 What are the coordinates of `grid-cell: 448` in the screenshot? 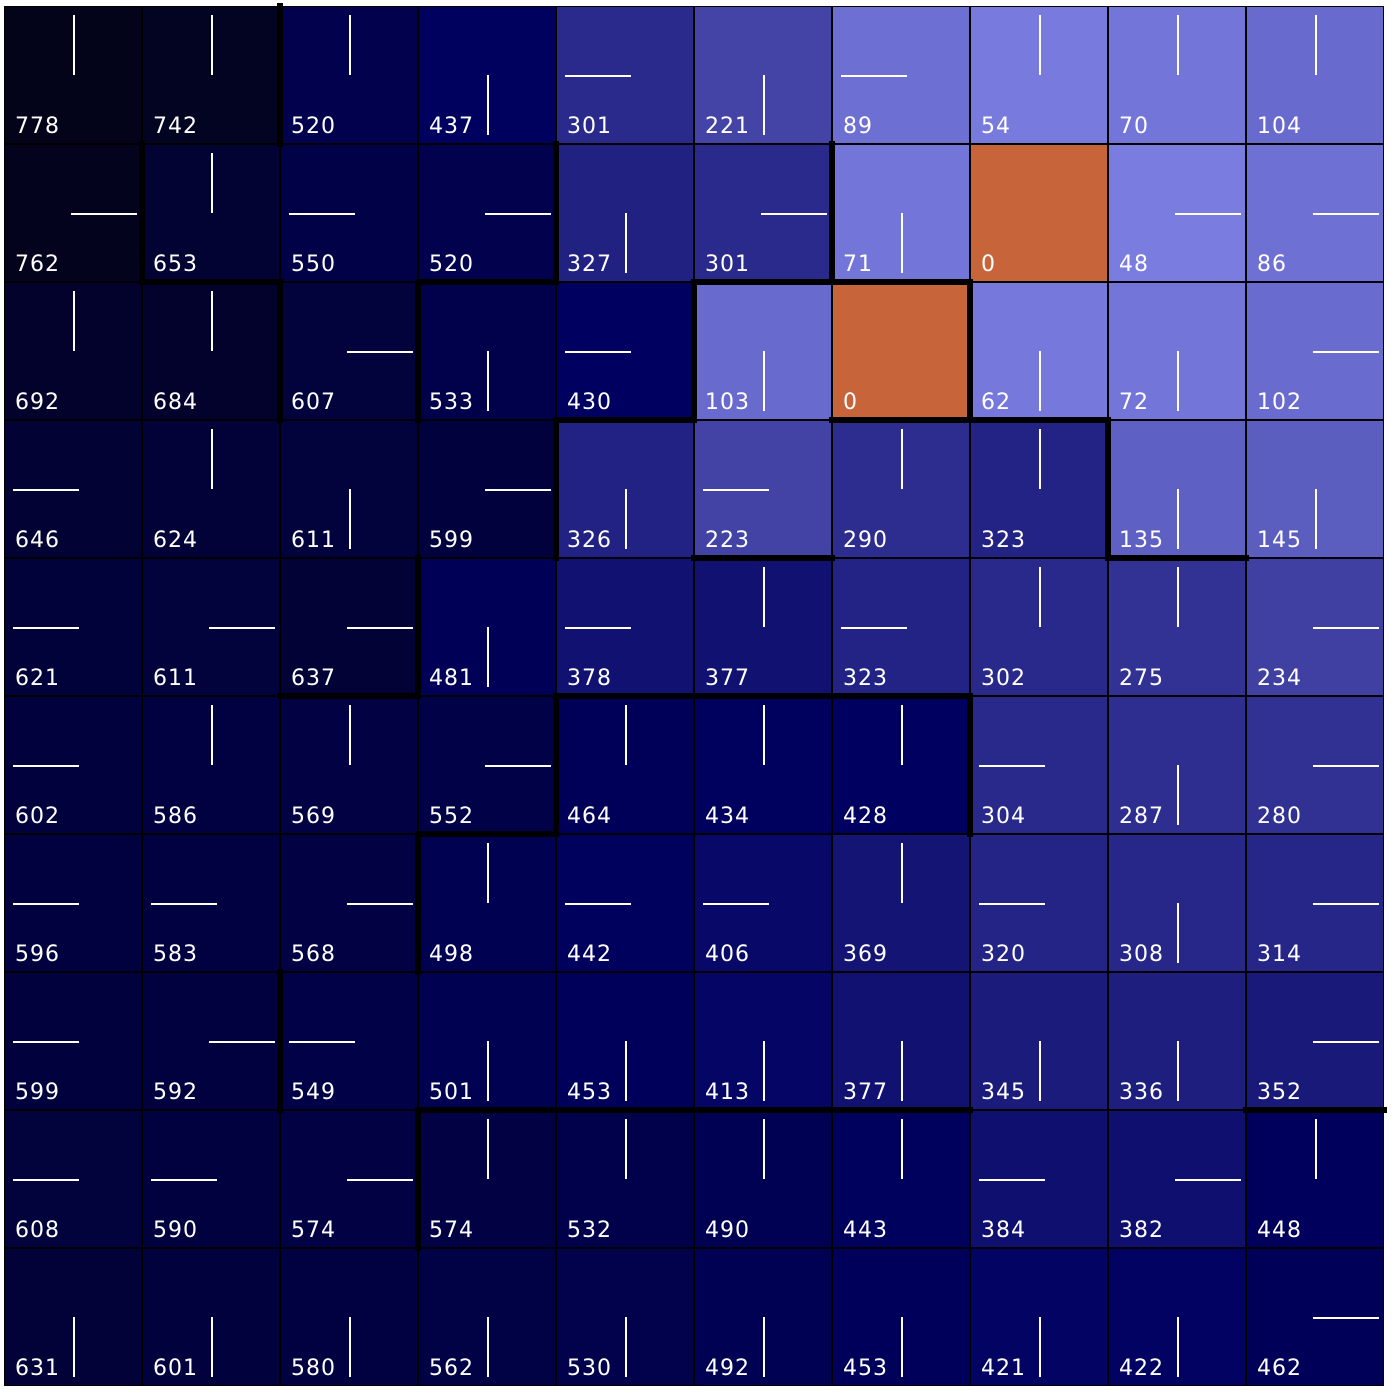 It's located at (1315, 1179).